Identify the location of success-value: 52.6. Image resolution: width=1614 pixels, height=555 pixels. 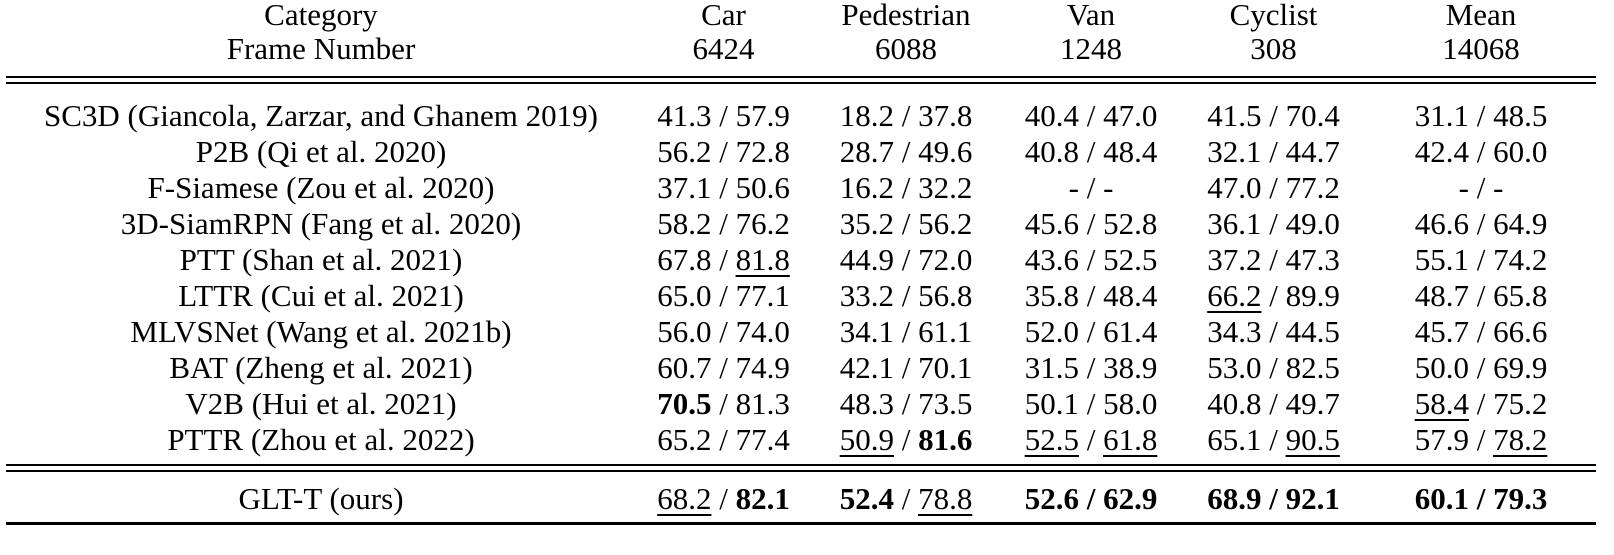
(1051, 498).